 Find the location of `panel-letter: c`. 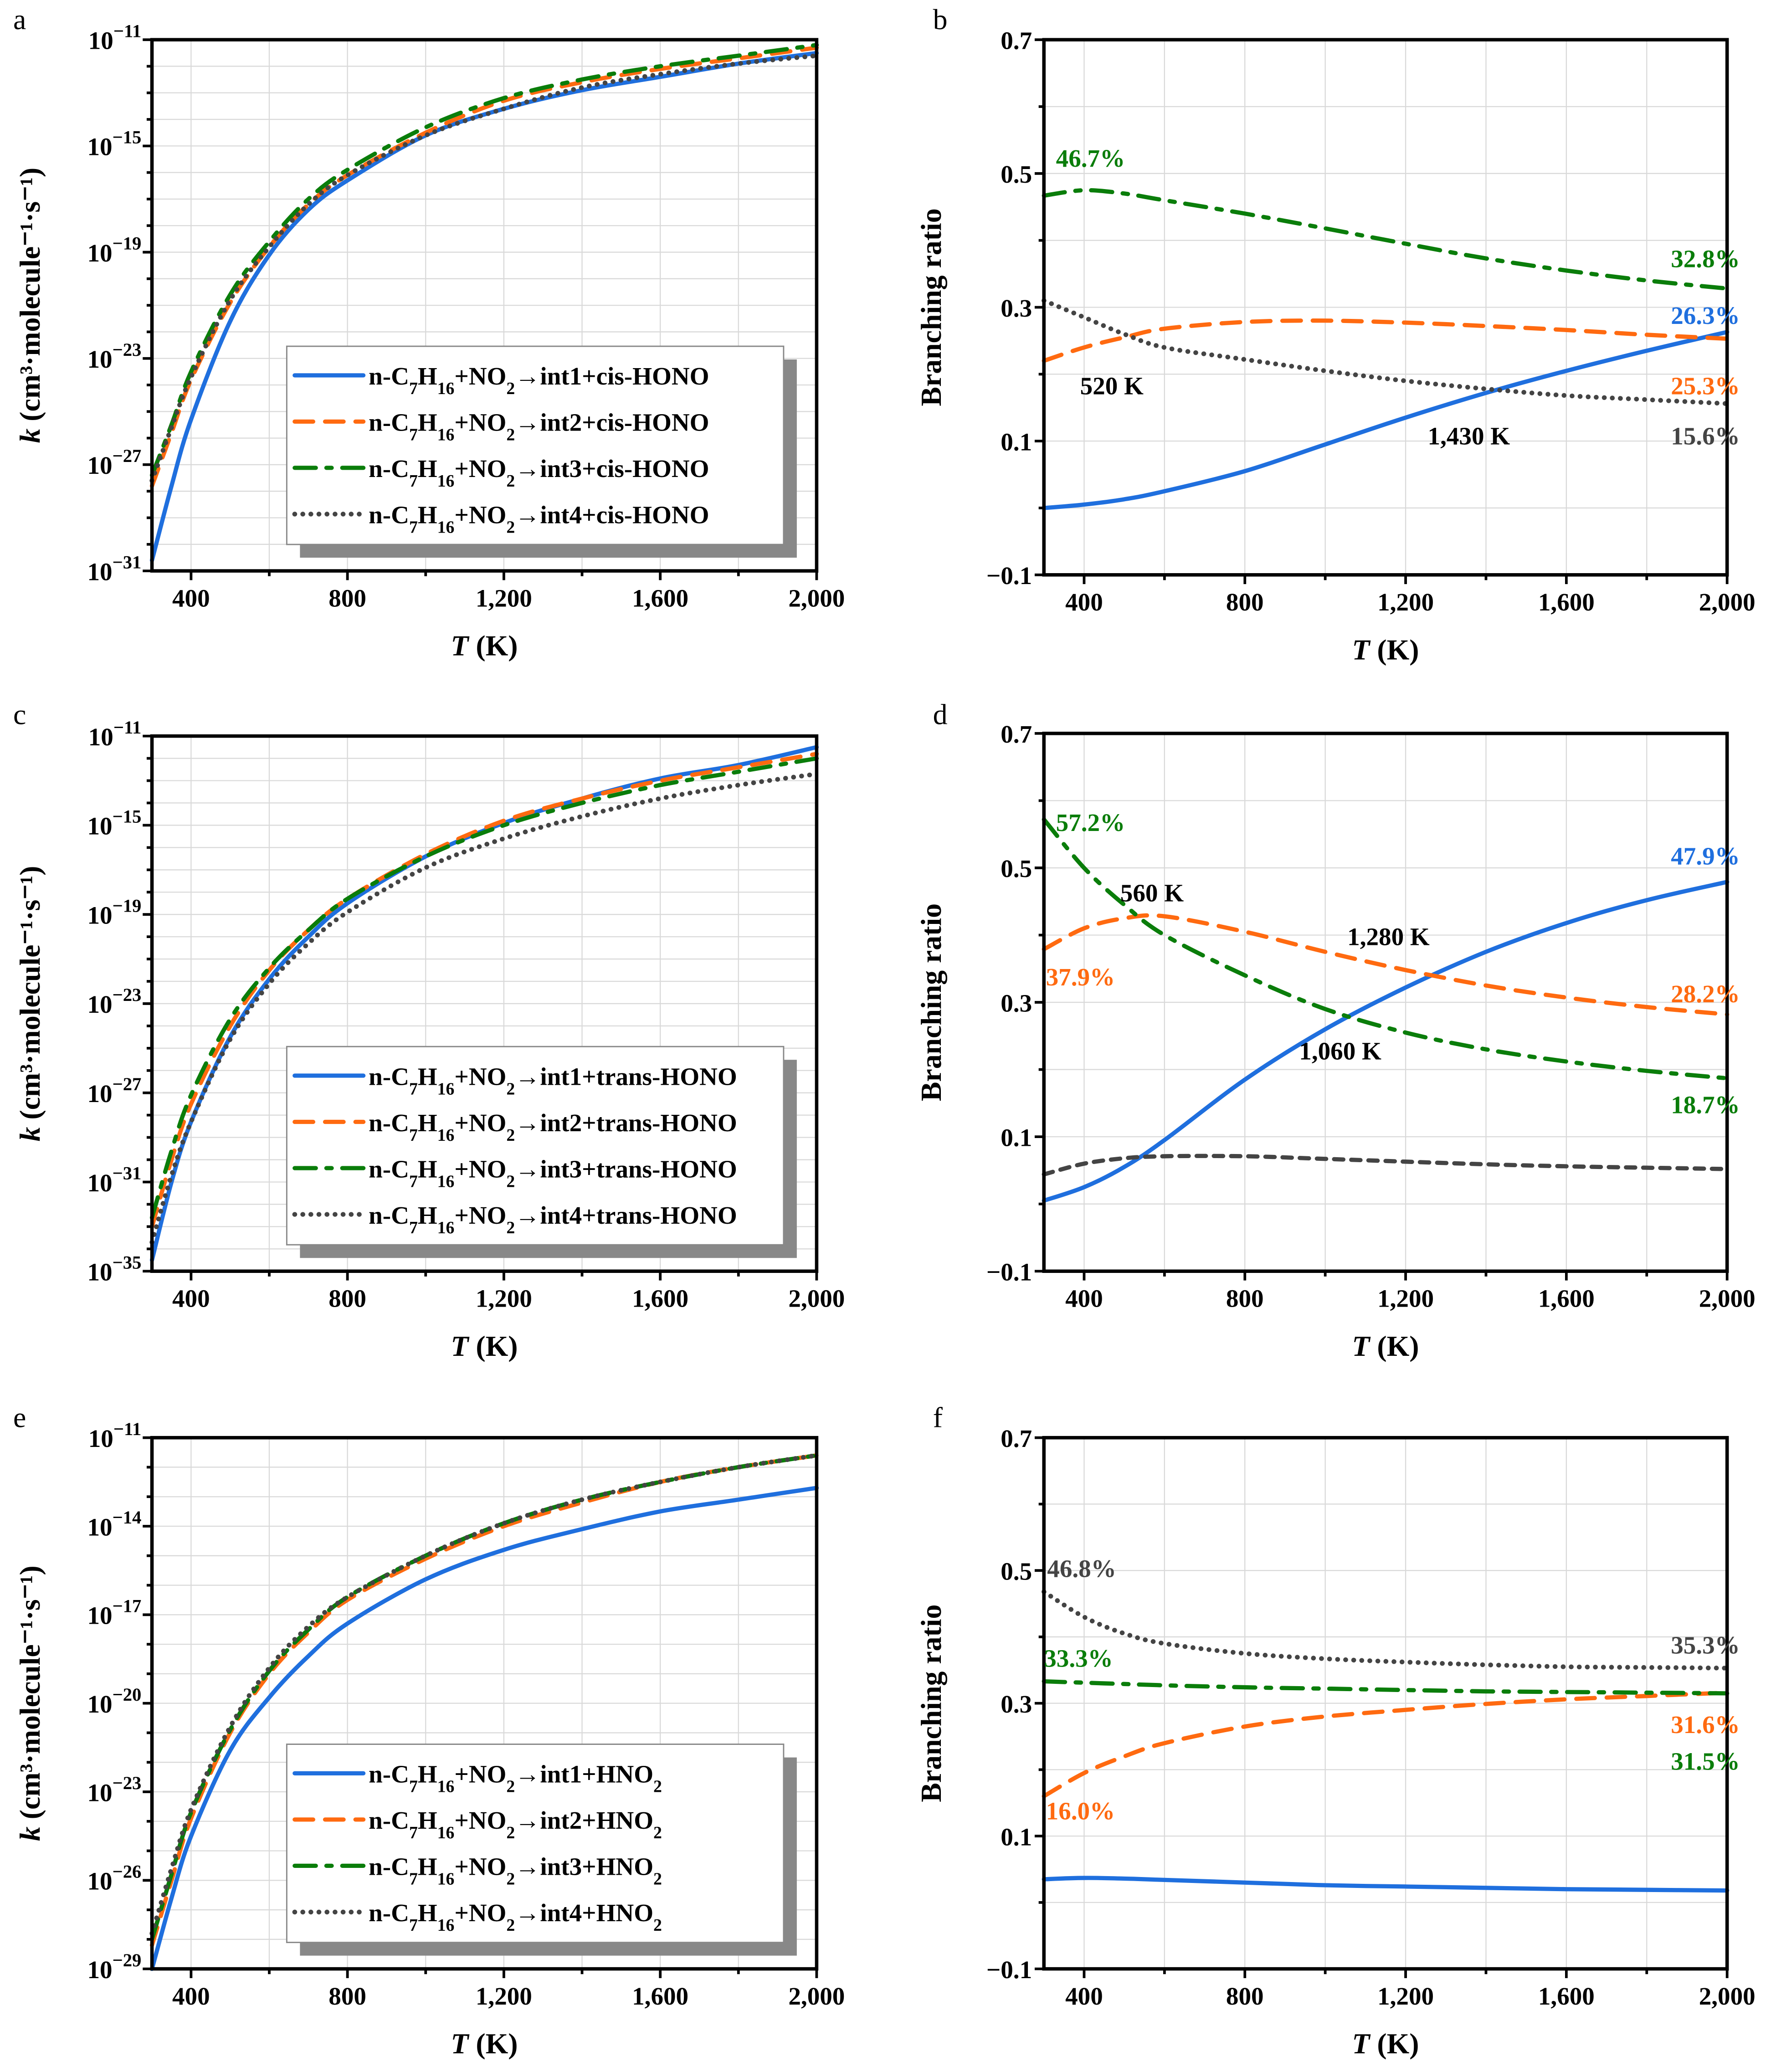

panel-letter: c is located at coordinates (19, 714).